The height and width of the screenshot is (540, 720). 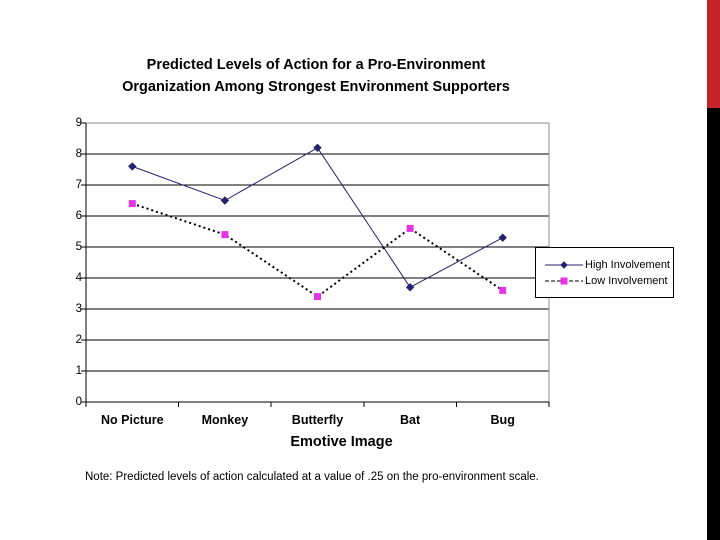 I want to click on y-tick-label: 4, so click(x=78, y=278).